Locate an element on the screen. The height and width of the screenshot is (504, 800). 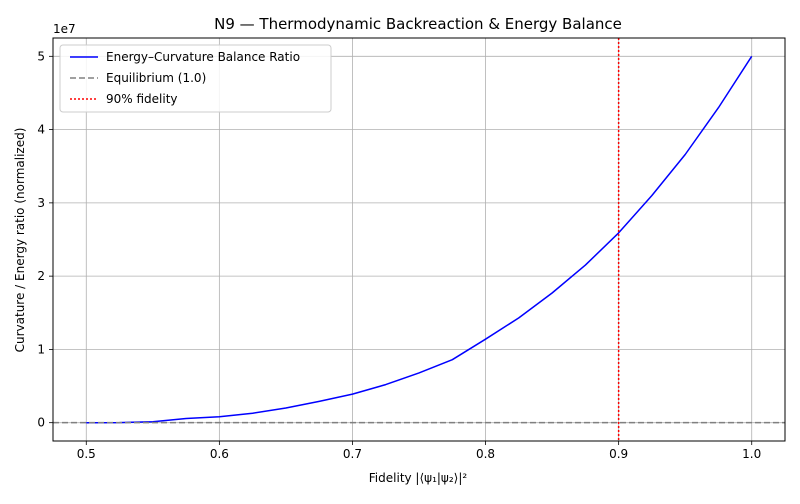
x-tick-label: 0.8 is located at coordinates (485, 454).